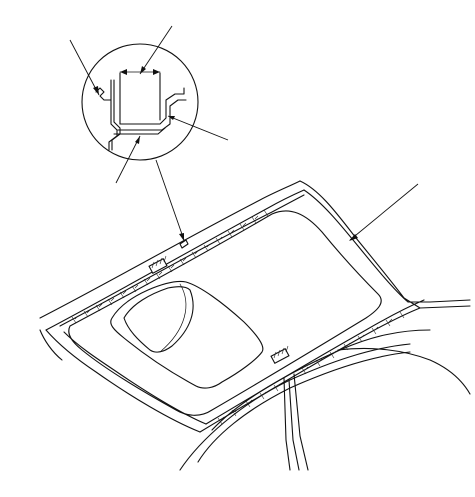 This screenshot has height=497, width=475. What do you see at coordinates (143, 70) in the screenshot?
I see `detail-leader-2-arrow` at bounding box center [143, 70].